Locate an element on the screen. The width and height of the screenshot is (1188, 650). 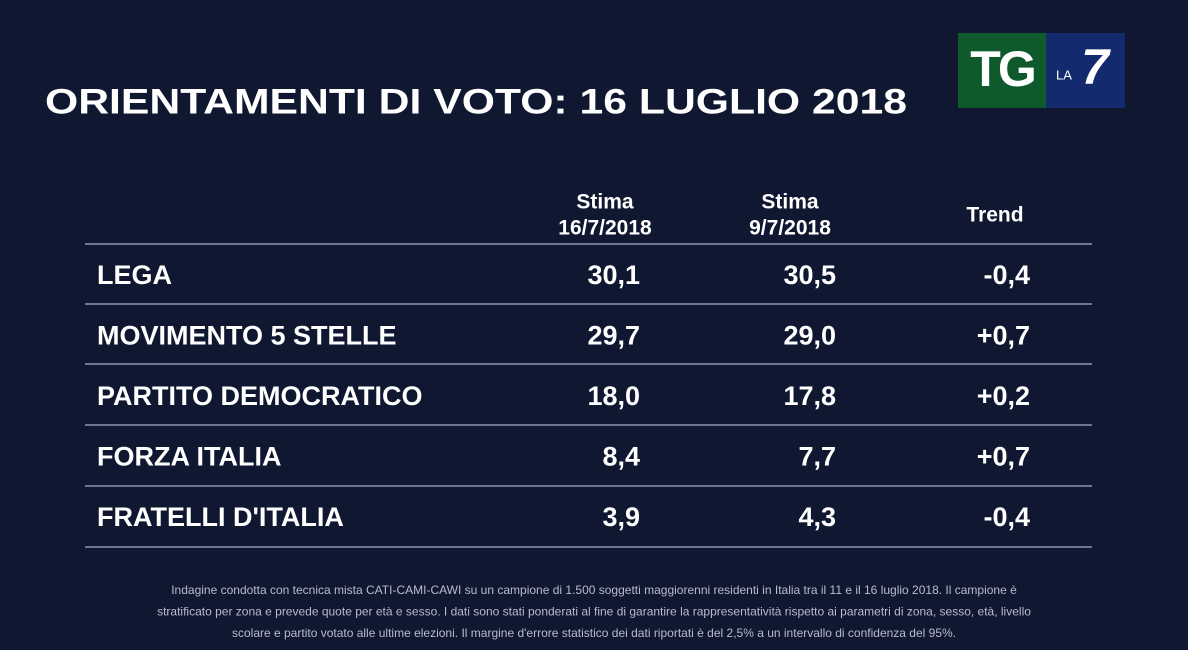
party-name: FRATELLI D'ITALIA is located at coordinates (220, 517).